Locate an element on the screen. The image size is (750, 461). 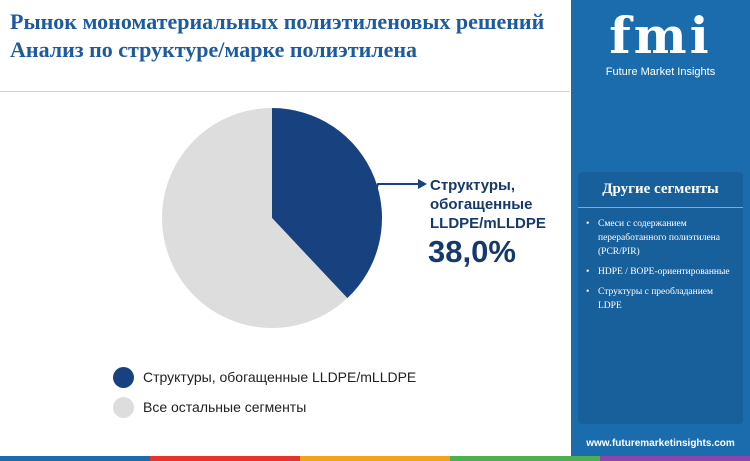
other-segments-divider is located at coordinates (660, 207).